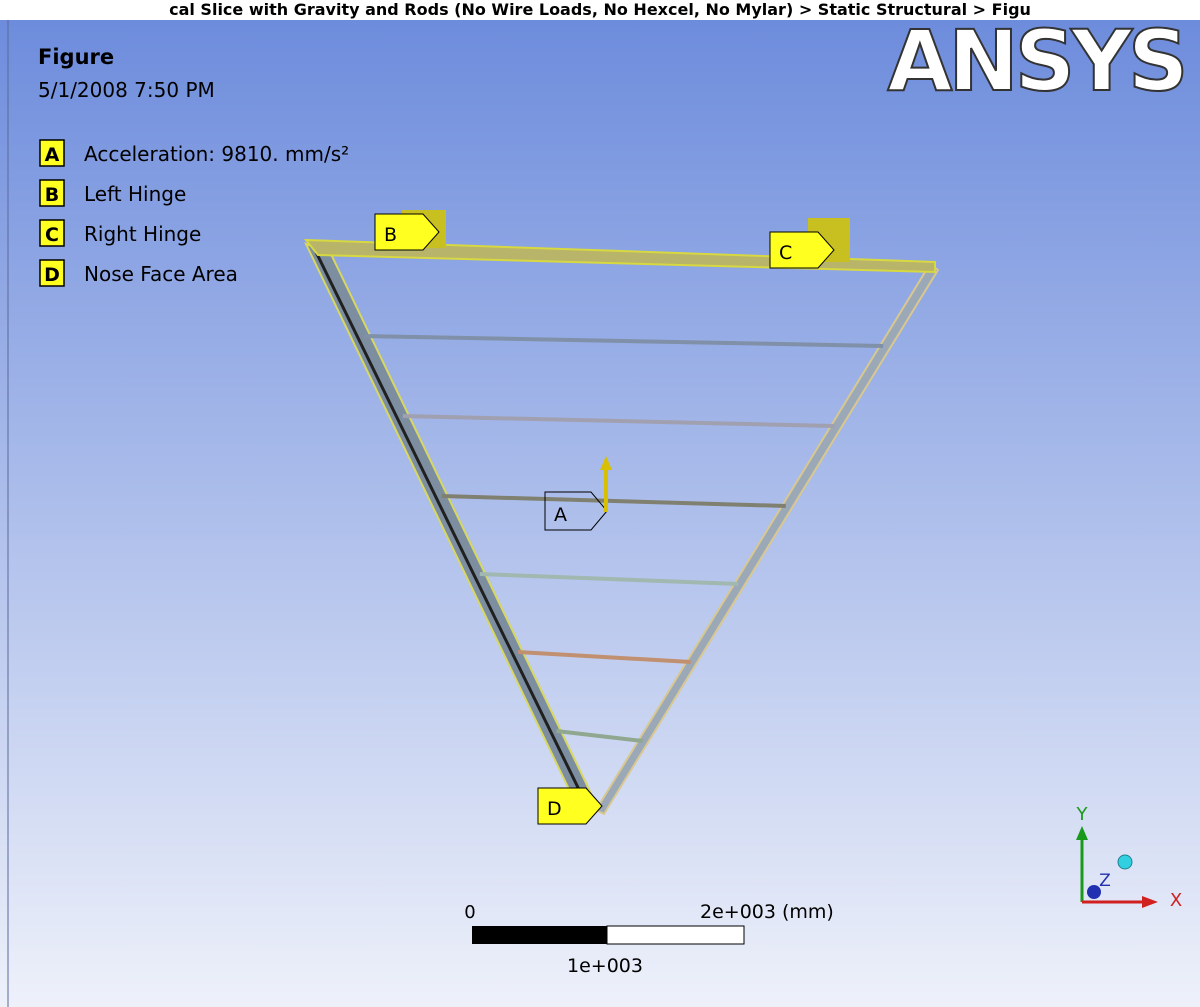  Describe the element at coordinates (469, 912) in the screenshot. I see `scale-start: 0` at that location.